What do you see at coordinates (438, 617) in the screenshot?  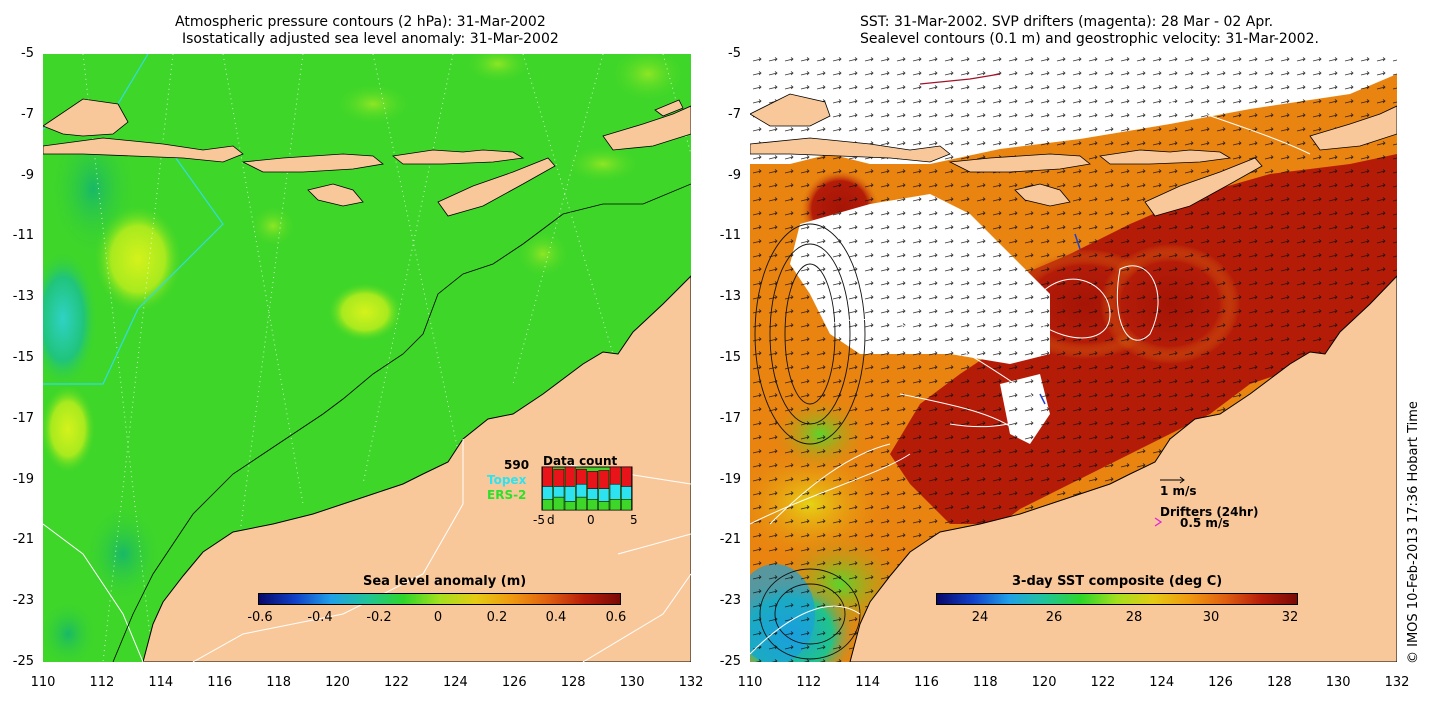 I see `left-colorbar-tick-4: 0` at bounding box center [438, 617].